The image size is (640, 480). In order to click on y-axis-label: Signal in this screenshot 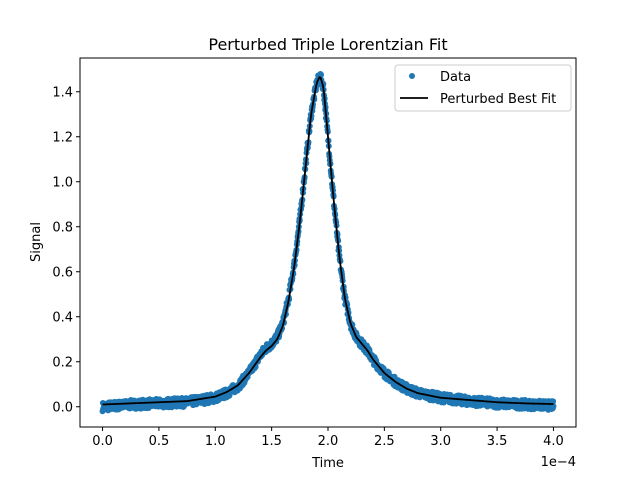, I will do `click(36, 242)`.